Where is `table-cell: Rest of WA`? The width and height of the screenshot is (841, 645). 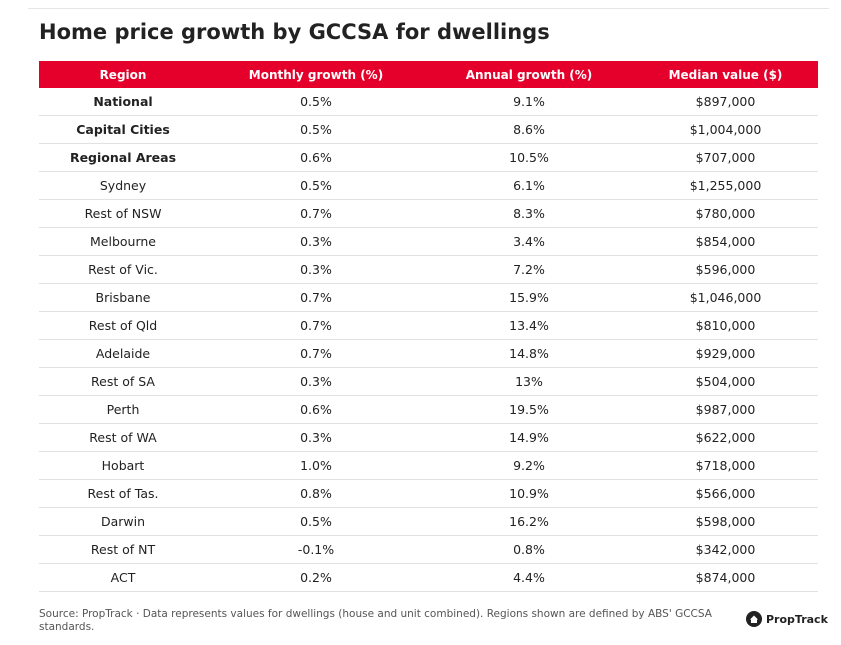 table-cell: Rest of WA is located at coordinates (123, 437).